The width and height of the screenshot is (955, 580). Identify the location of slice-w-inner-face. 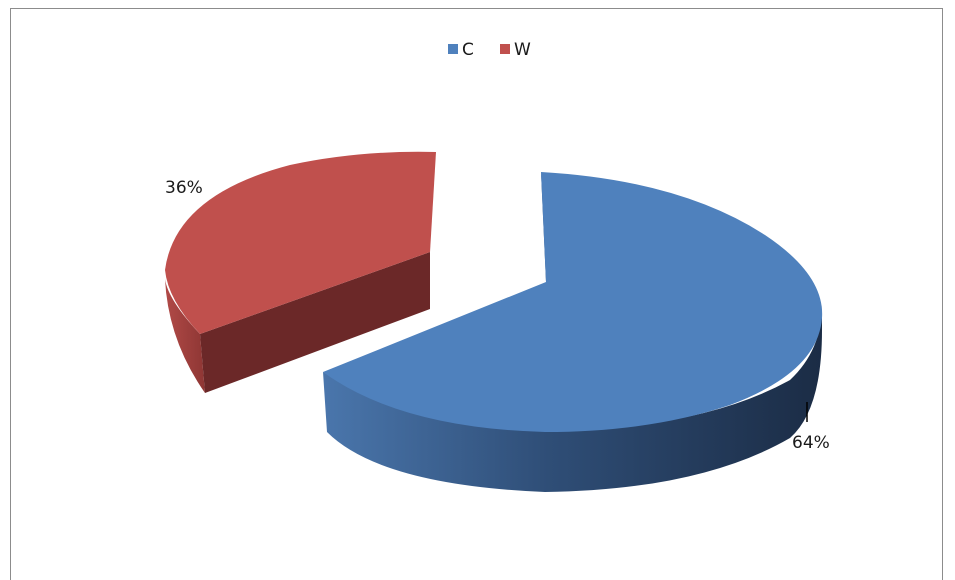
(315, 322).